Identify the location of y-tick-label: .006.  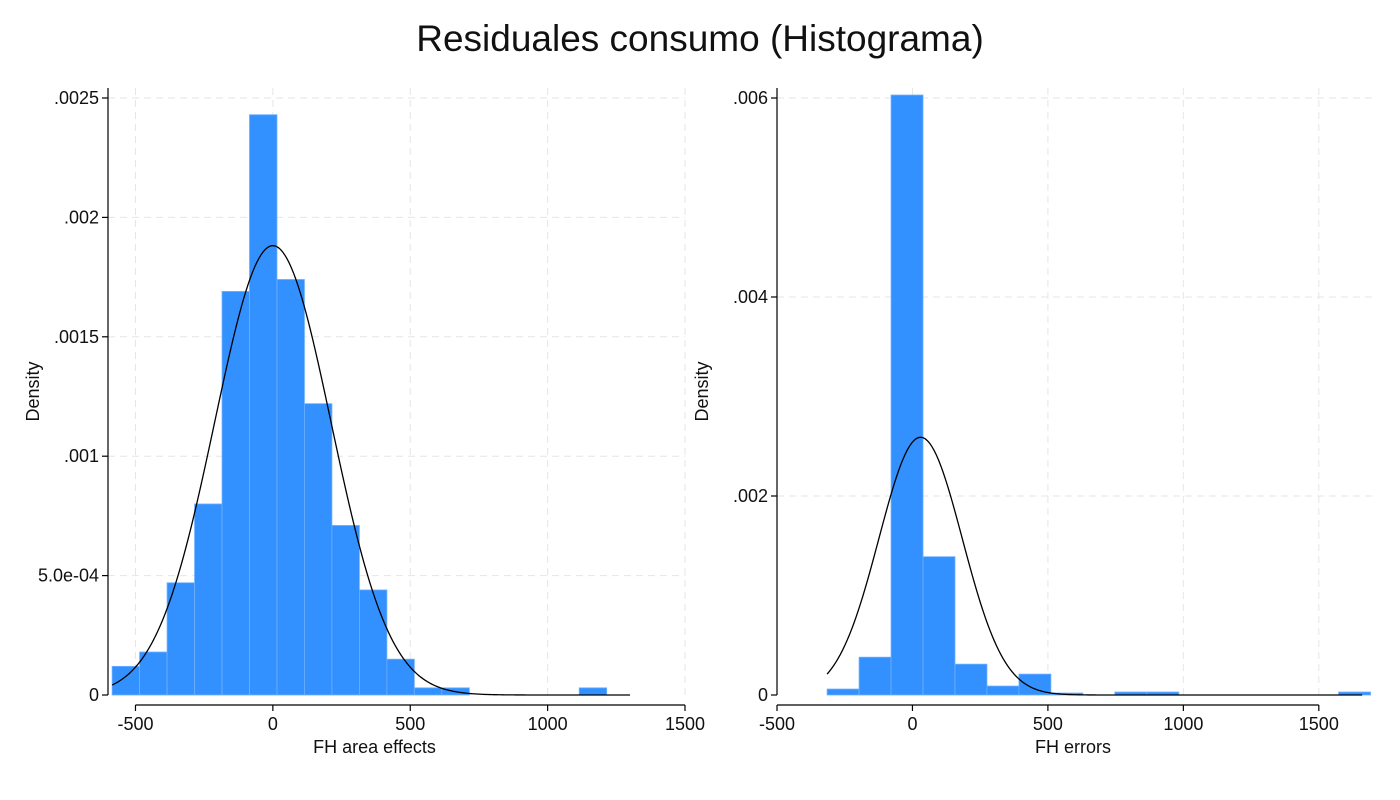
(750, 98).